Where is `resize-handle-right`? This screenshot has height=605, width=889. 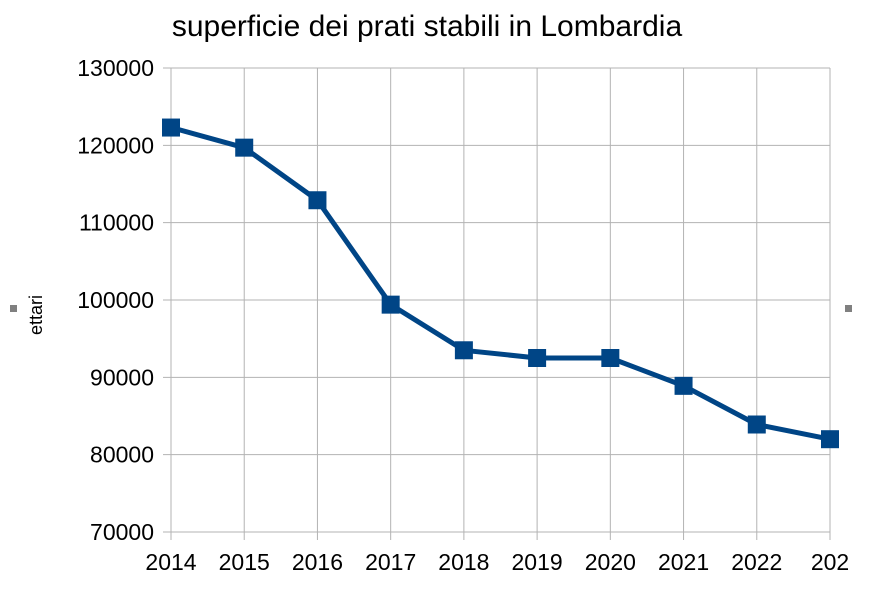
resize-handle-right is located at coordinates (848, 308).